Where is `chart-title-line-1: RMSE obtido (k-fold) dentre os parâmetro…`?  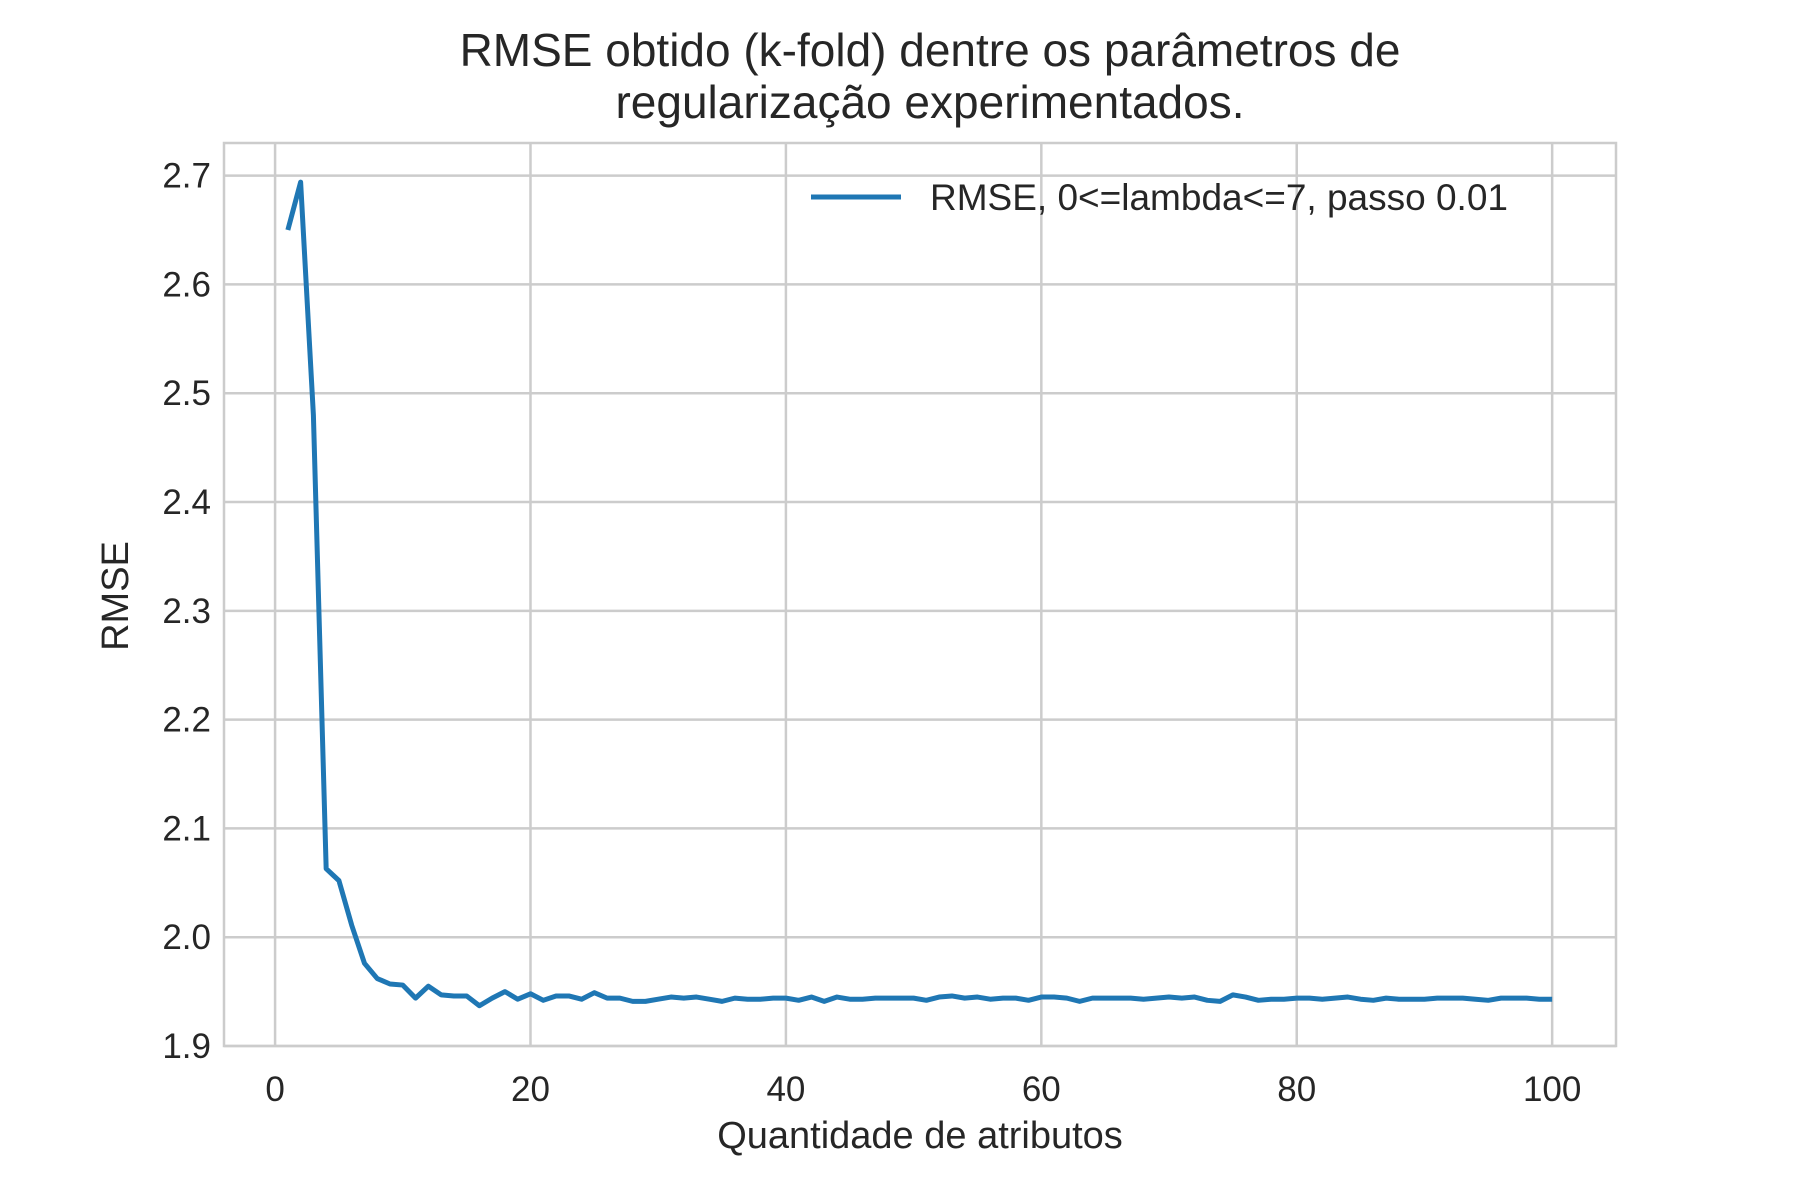
chart-title-line-1: RMSE obtido (k-fold) dentre os parâmetro… is located at coordinates (930, 50).